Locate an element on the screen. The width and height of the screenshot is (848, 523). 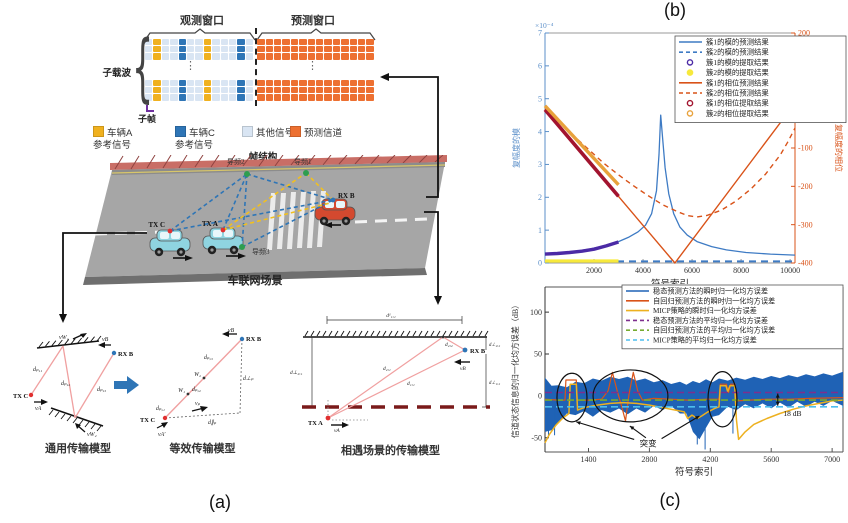
svg-text: 自回归预测方法的平均归一化均方误差 is located at coordinates (714, 330).